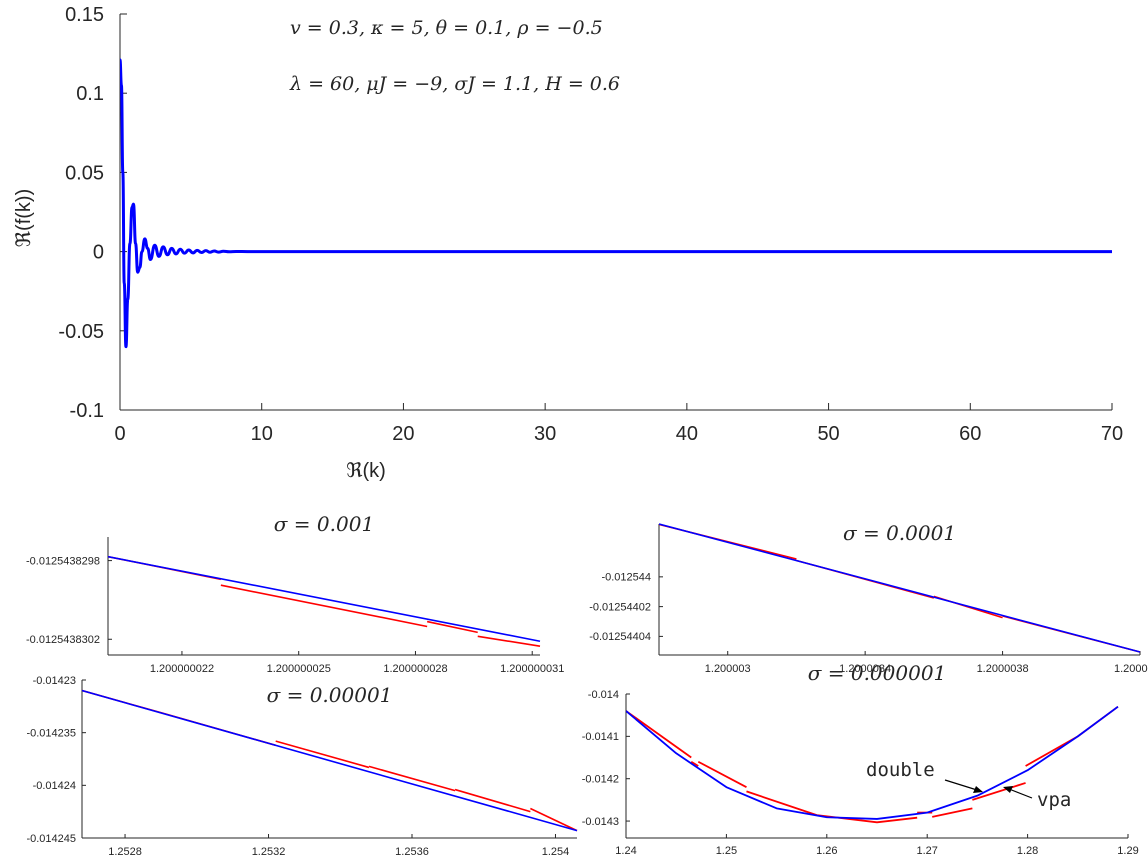 This screenshot has height=857, width=1148. What do you see at coordinates (330, 695) in the screenshot?
I see `panel-title: σ = 0.00001` at bounding box center [330, 695].